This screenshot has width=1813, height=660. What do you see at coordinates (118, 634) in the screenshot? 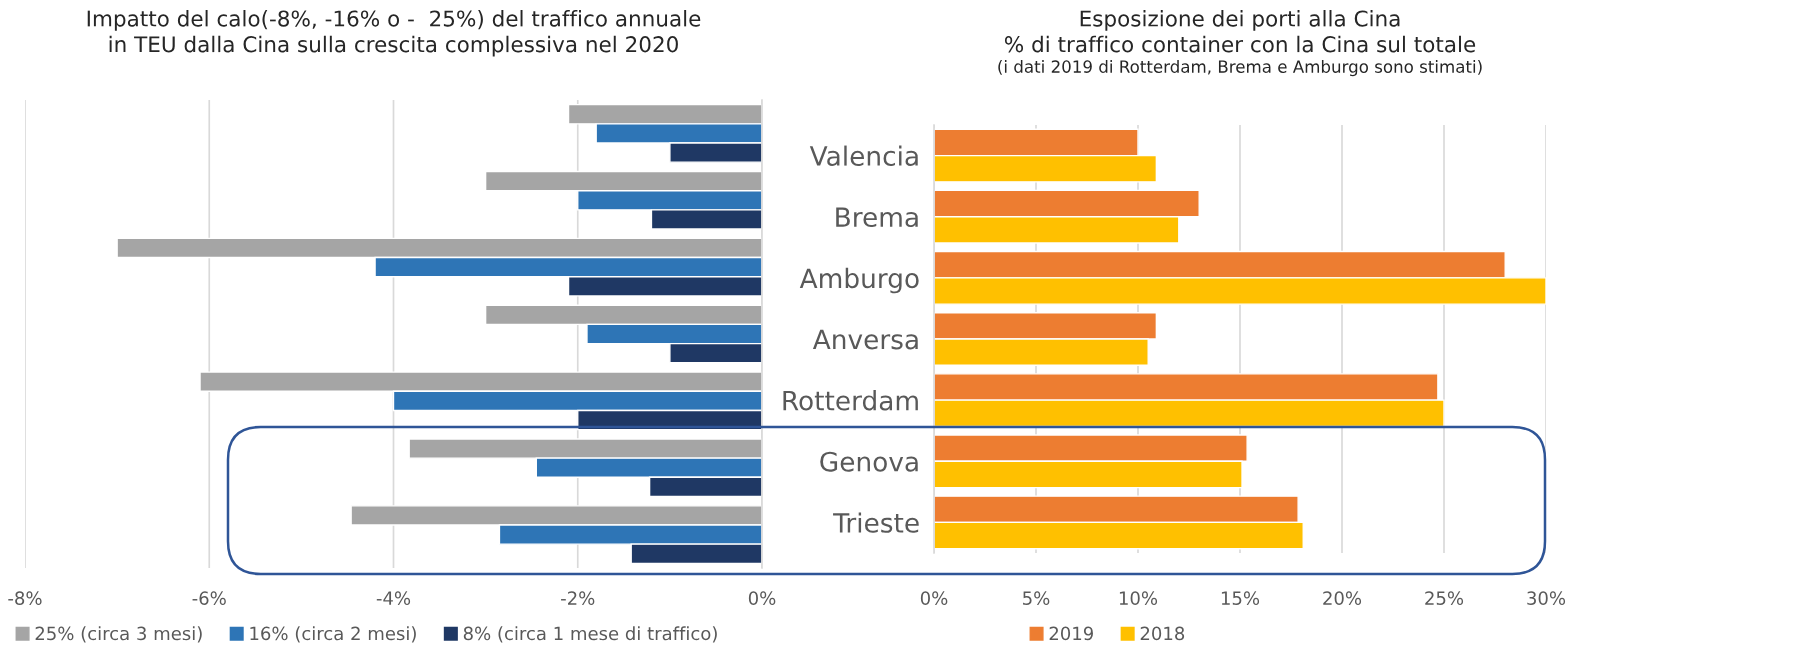
I see `legend-label: 25% (circa 3 mesi)` at bounding box center [118, 634].